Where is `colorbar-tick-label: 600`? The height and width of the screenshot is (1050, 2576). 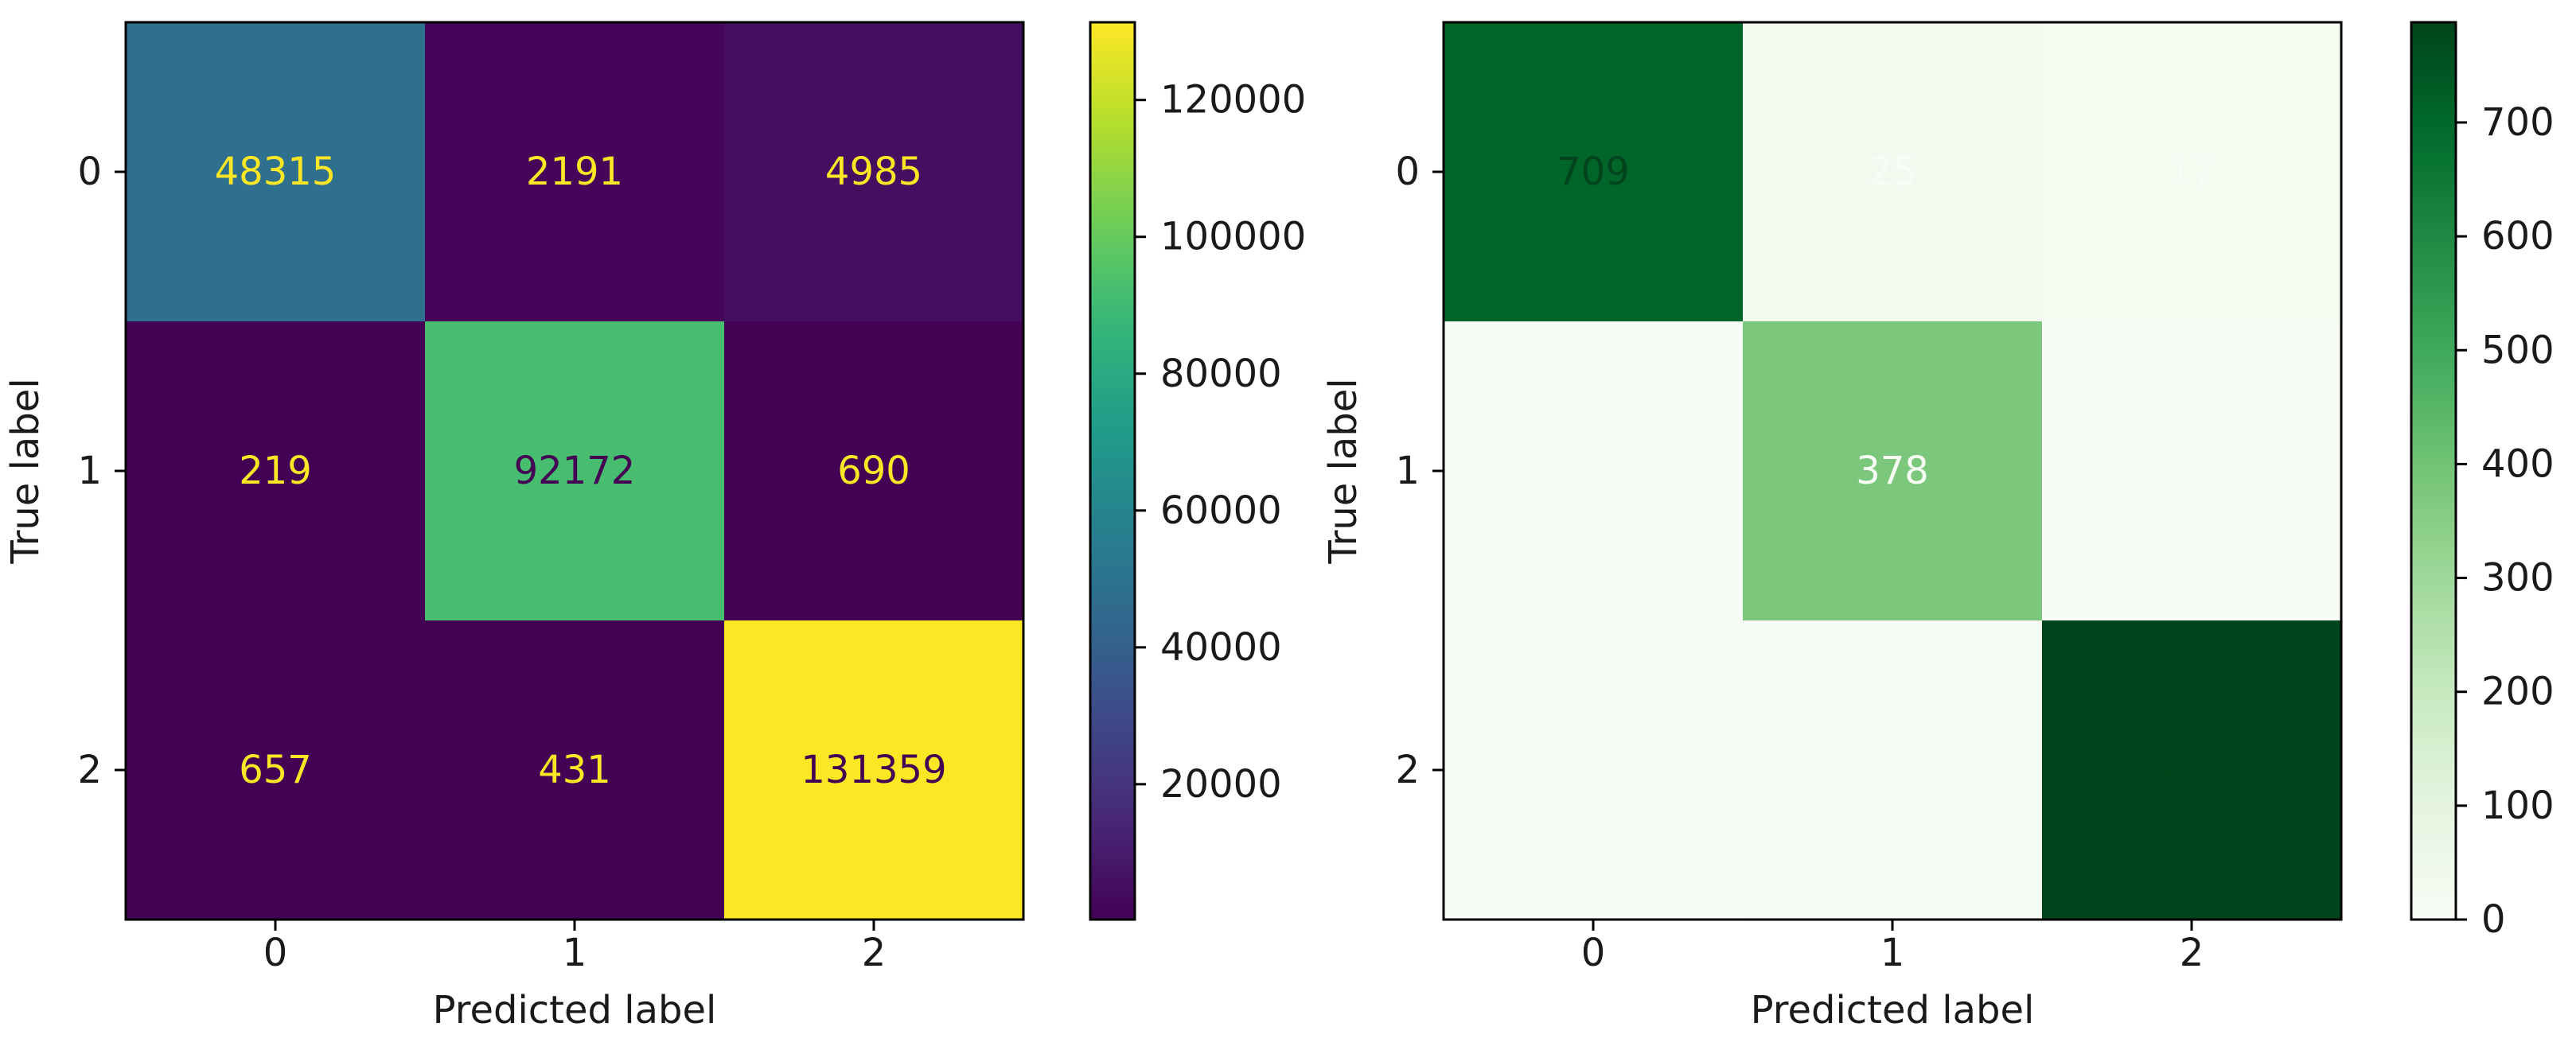 colorbar-tick-label: 600 is located at coordinates (2518, 236).